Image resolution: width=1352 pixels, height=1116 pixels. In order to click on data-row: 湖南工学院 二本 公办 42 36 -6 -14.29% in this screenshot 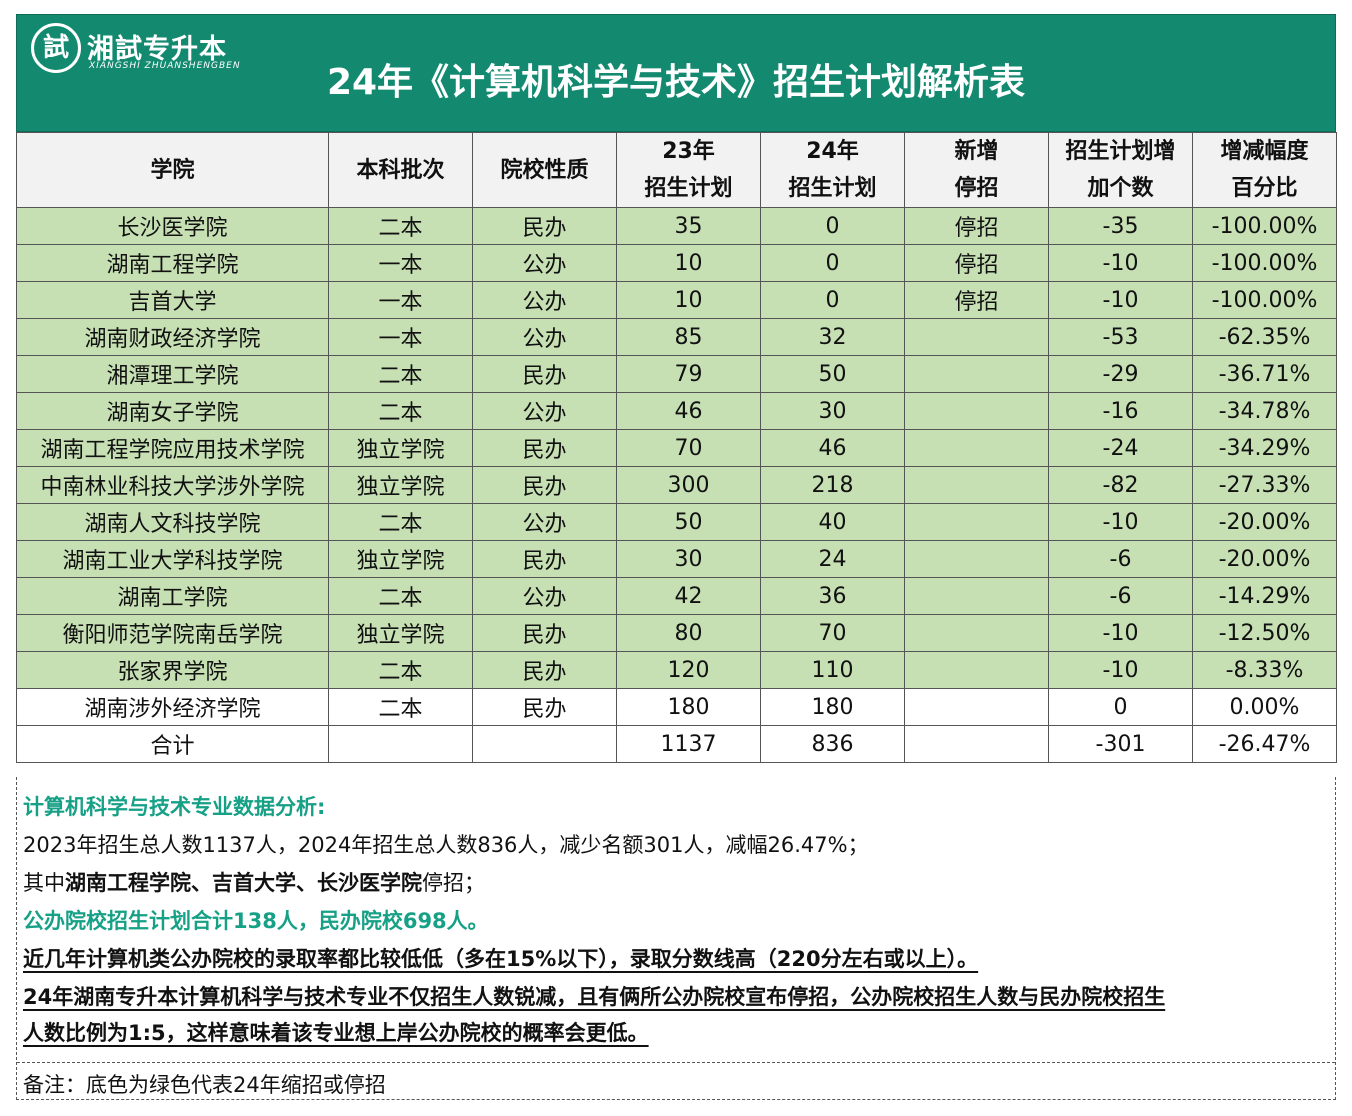, I will do `click(676, 596)`.